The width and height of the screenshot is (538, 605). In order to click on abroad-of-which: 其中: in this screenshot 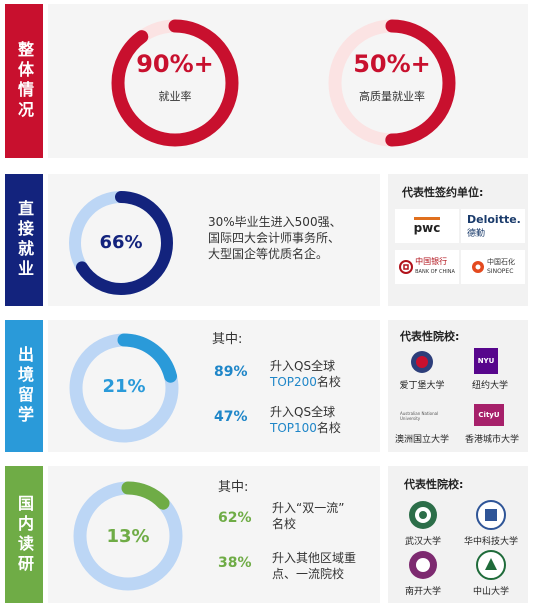, I will do `click(227, 339)`.